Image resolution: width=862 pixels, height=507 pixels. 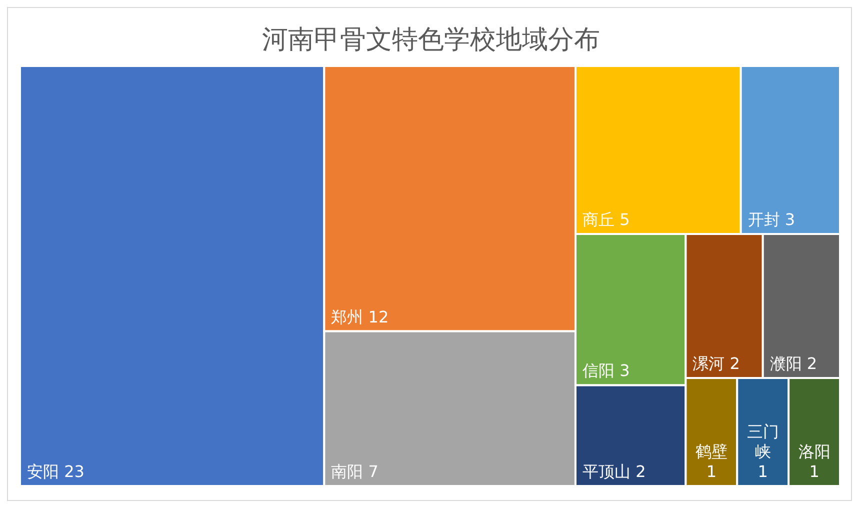 I want to click on category-label: 开封, so click(x=764, y=219).